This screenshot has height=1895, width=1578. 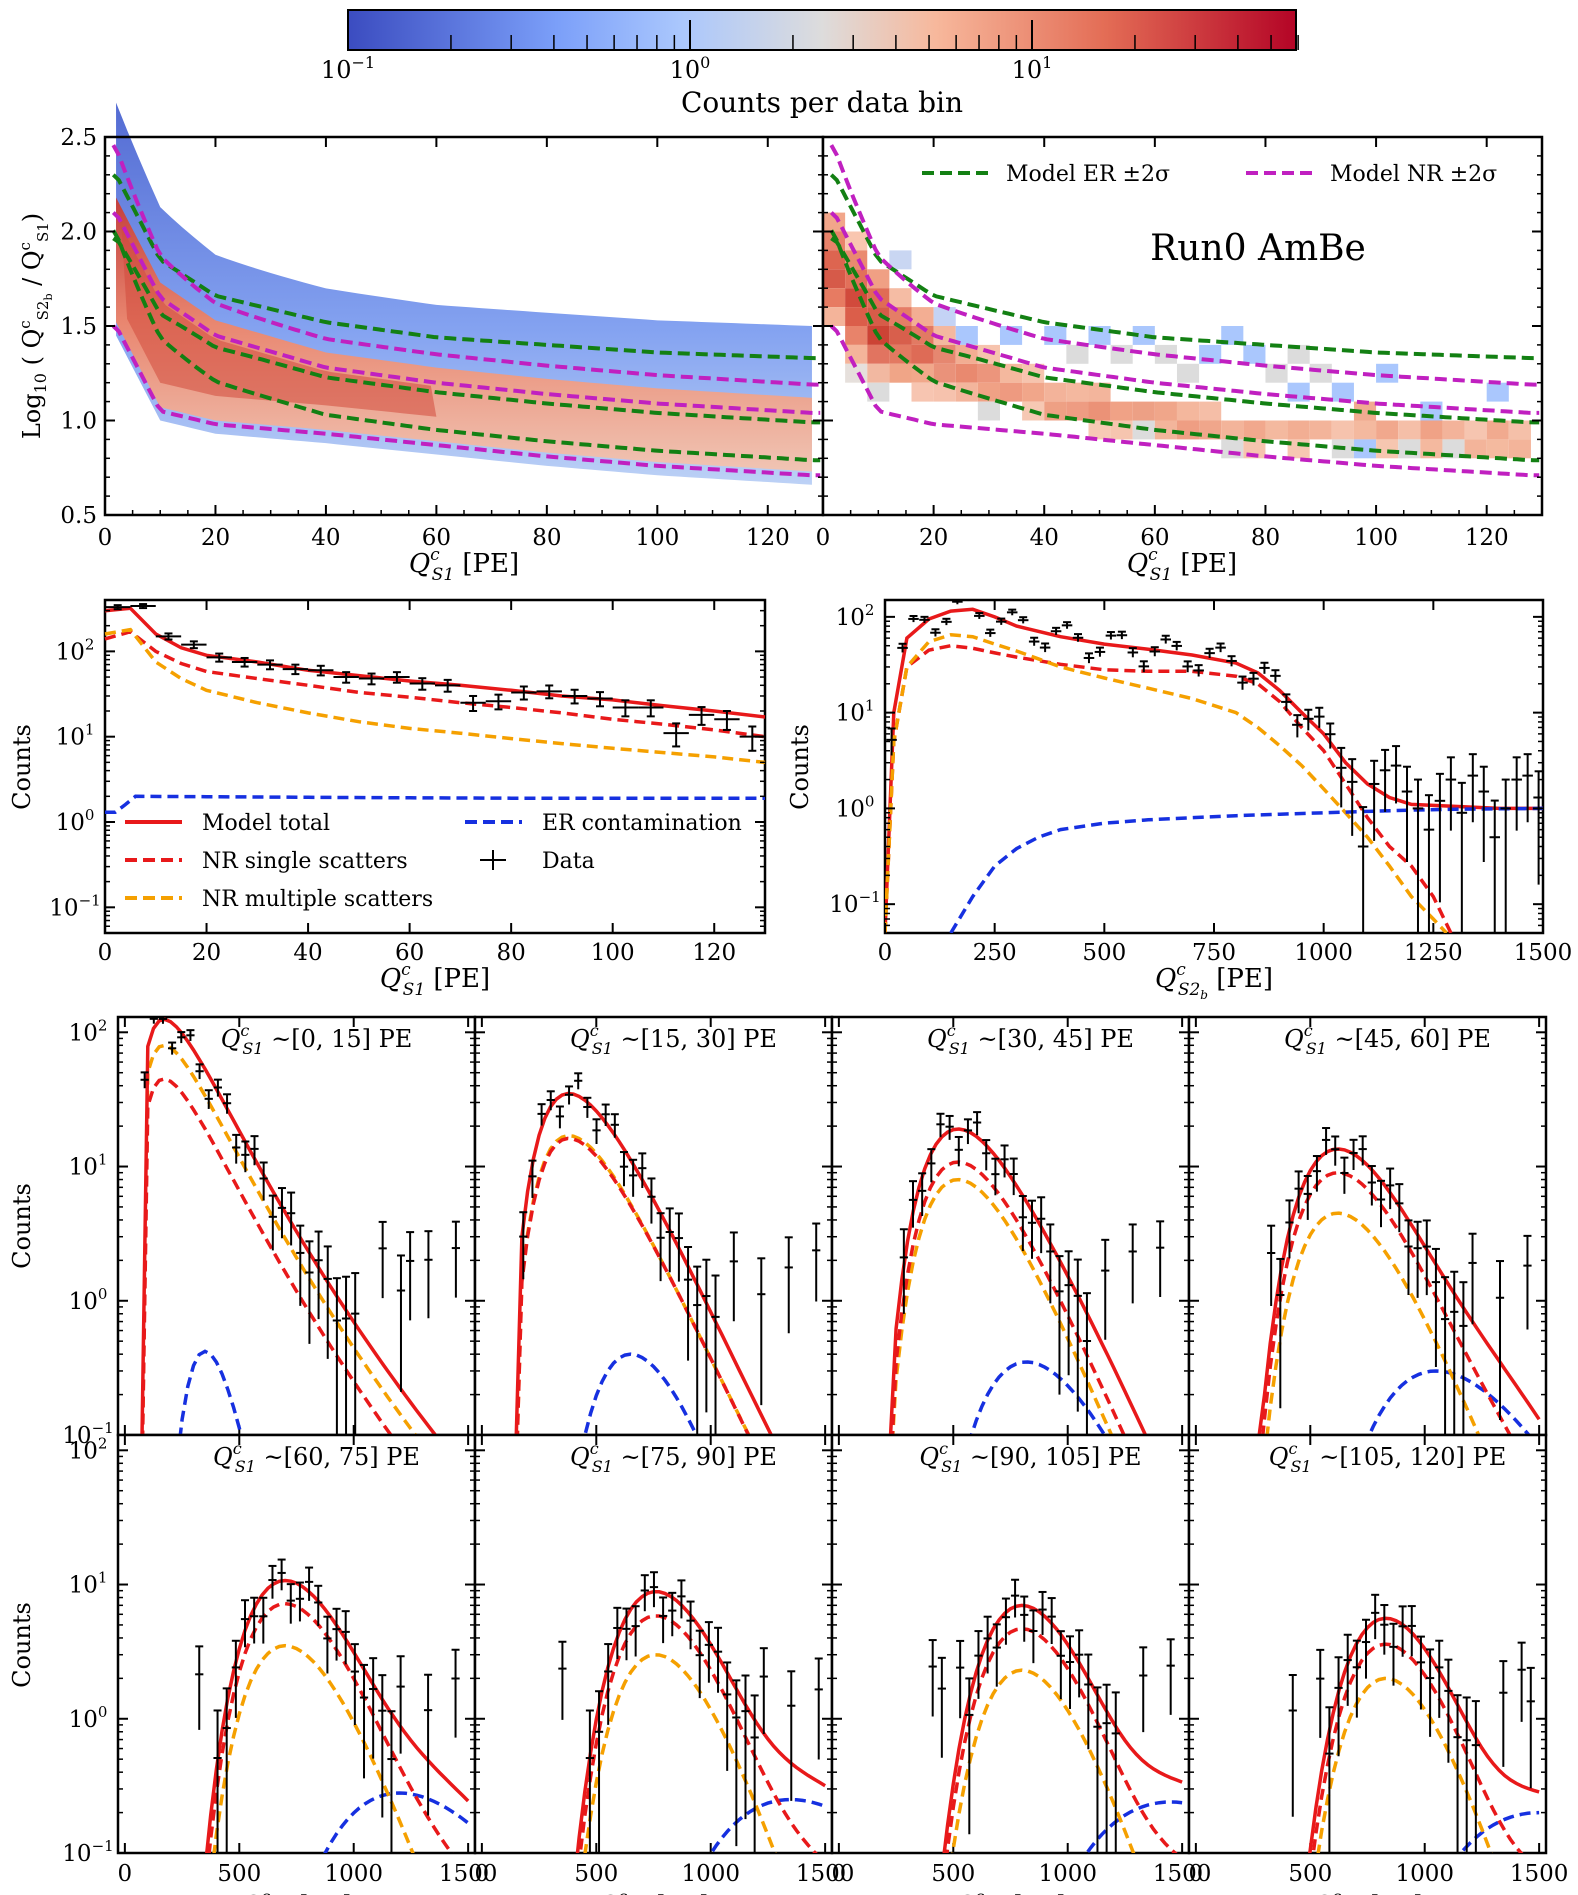 I want to click on nr-upper-band-line, so click(x=466, y=265).